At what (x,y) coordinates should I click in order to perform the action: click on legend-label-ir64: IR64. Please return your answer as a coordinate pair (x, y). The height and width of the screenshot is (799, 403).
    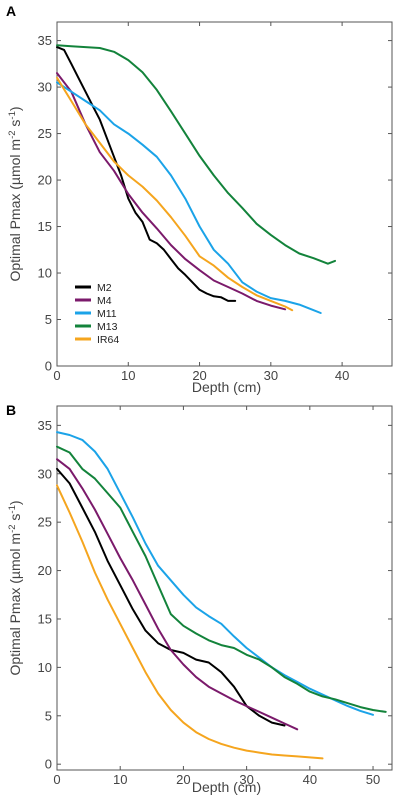
    Looking at the image, I should click on (108, 340).